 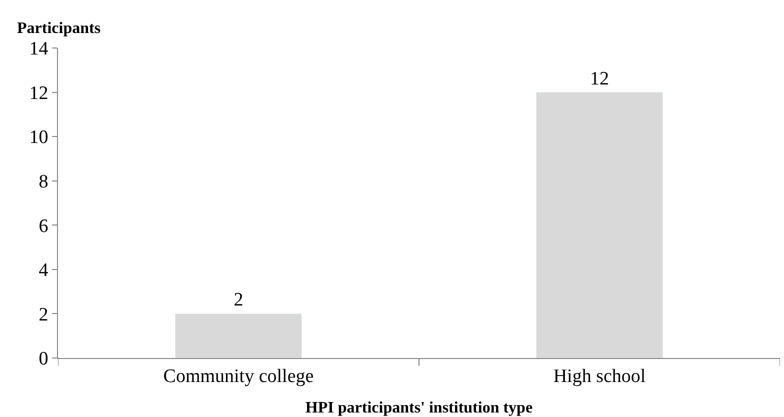 What do you see at coordinates (599, 376) in the screenshot?
I see `x-tick-label: High school` at bounding box center [599, 376].